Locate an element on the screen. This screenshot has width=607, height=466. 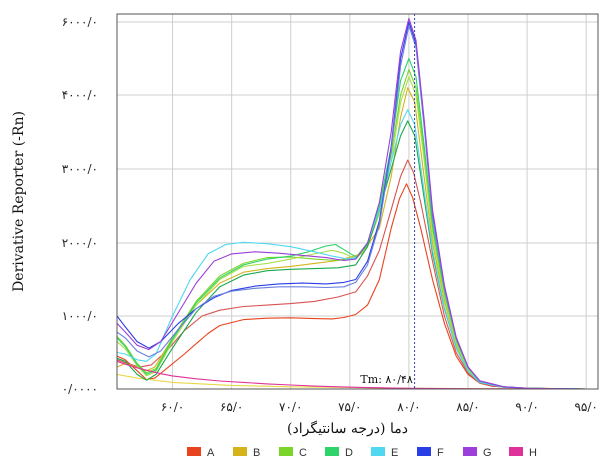
x-tick-label: ۹۰/۰ is located at coordinates (526, 407).